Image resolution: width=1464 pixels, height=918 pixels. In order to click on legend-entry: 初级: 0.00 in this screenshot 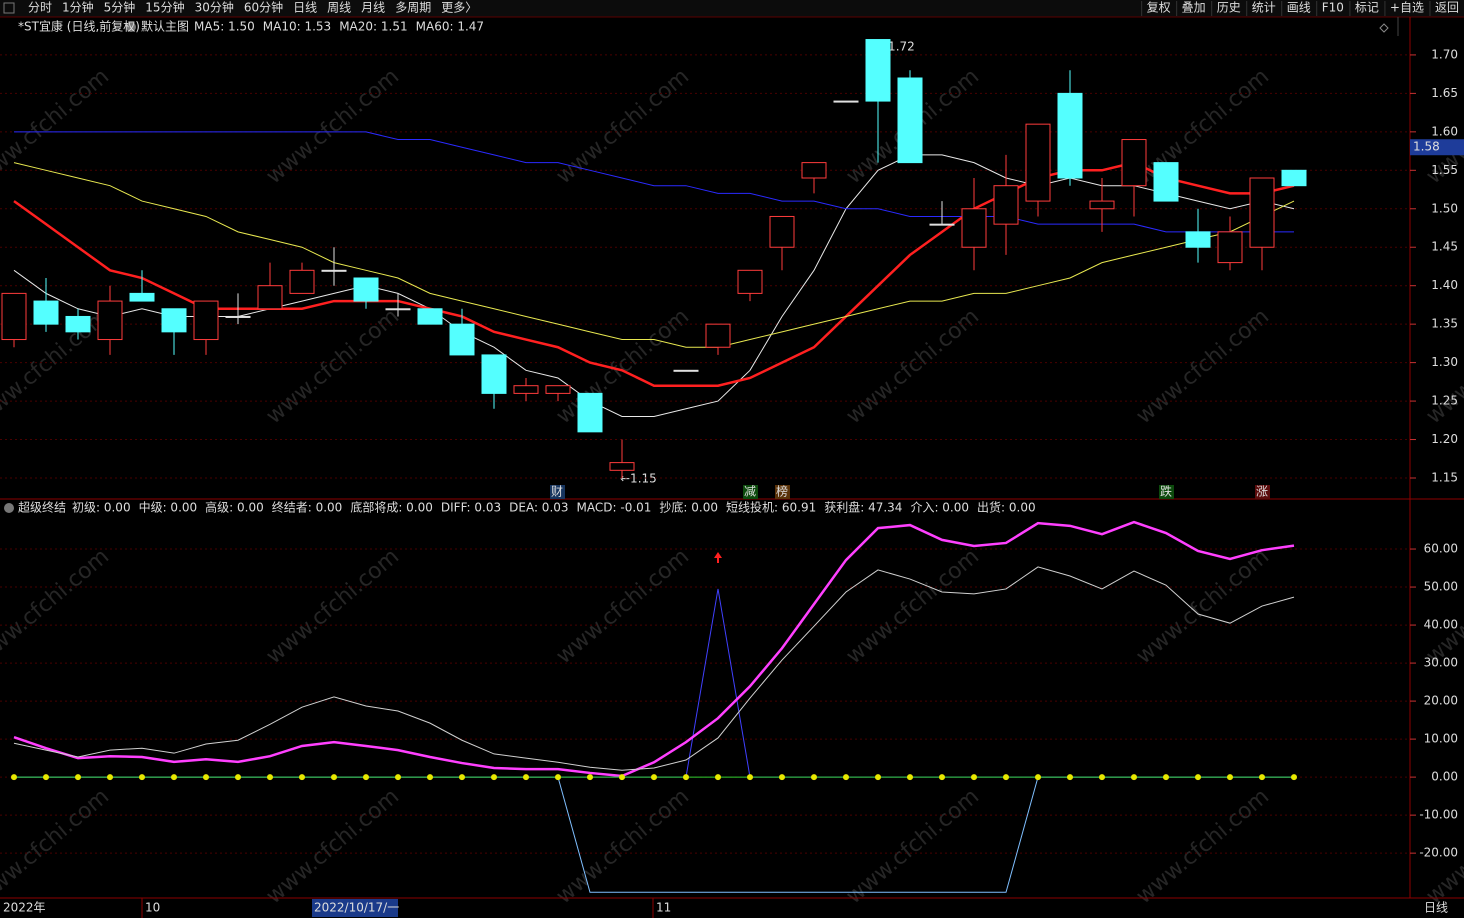, I will do `click(101, 508)`.